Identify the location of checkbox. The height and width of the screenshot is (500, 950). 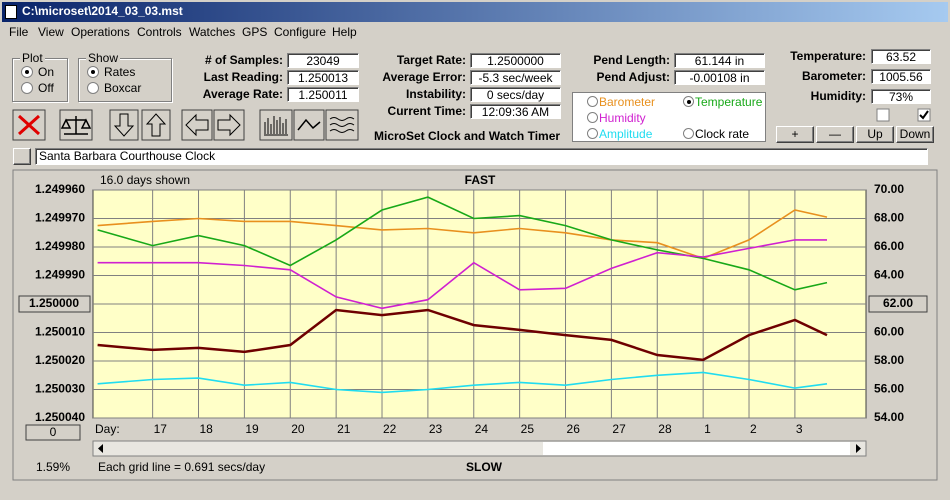
(883, 115).